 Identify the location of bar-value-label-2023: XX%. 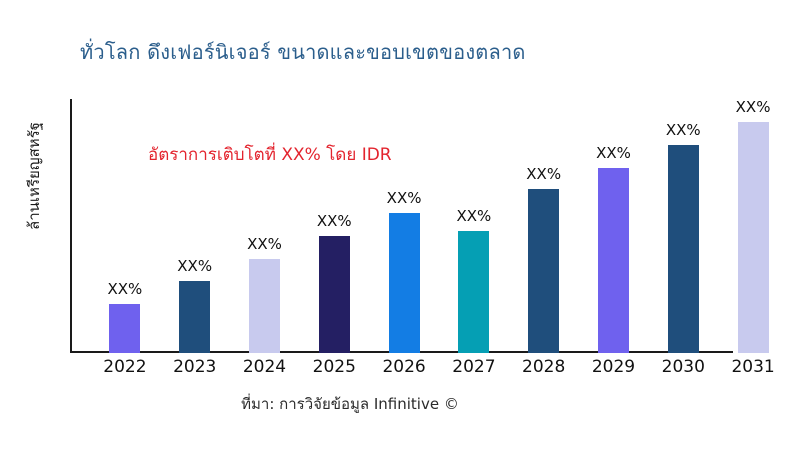
(195, 266).